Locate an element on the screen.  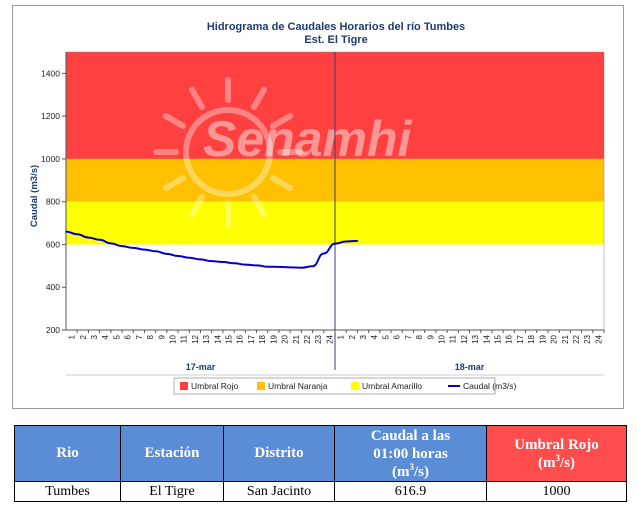
watermark-text: Senamhi is located at coordinates (308, 139).